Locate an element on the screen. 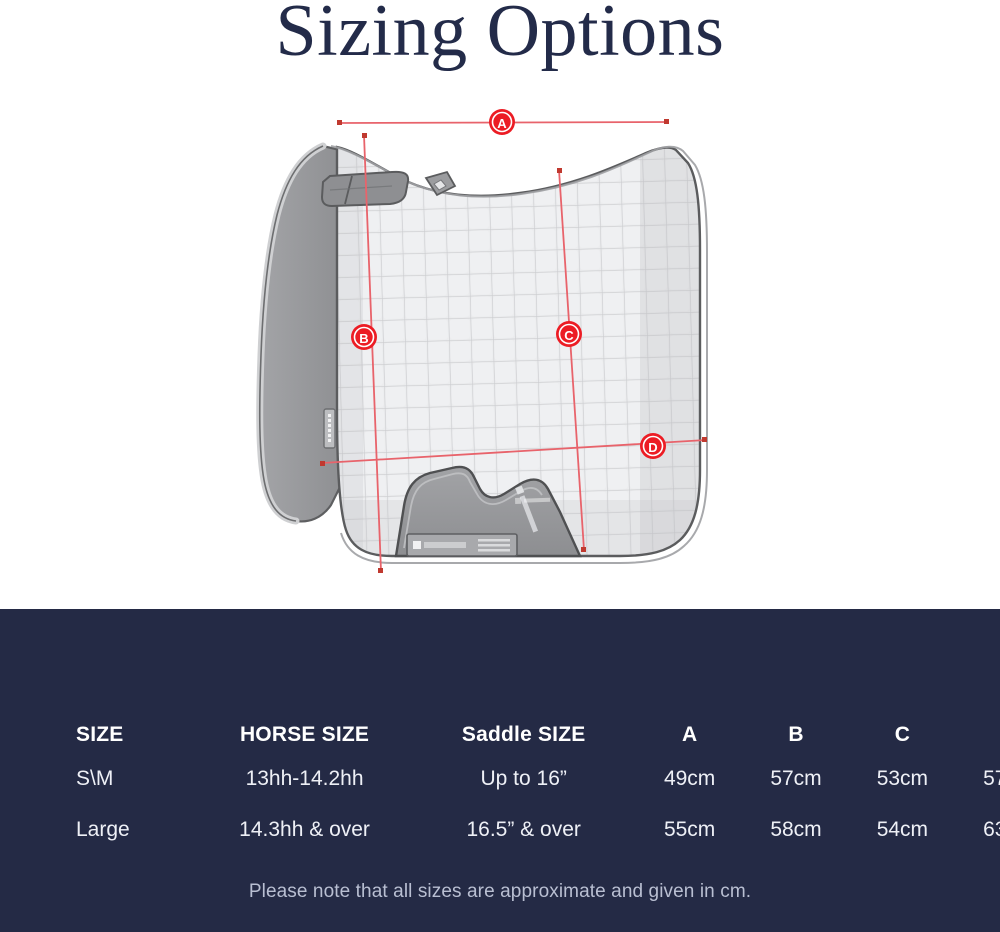 The image size is (1000, 932). pad-care-label is located at coordinates (462, 545).